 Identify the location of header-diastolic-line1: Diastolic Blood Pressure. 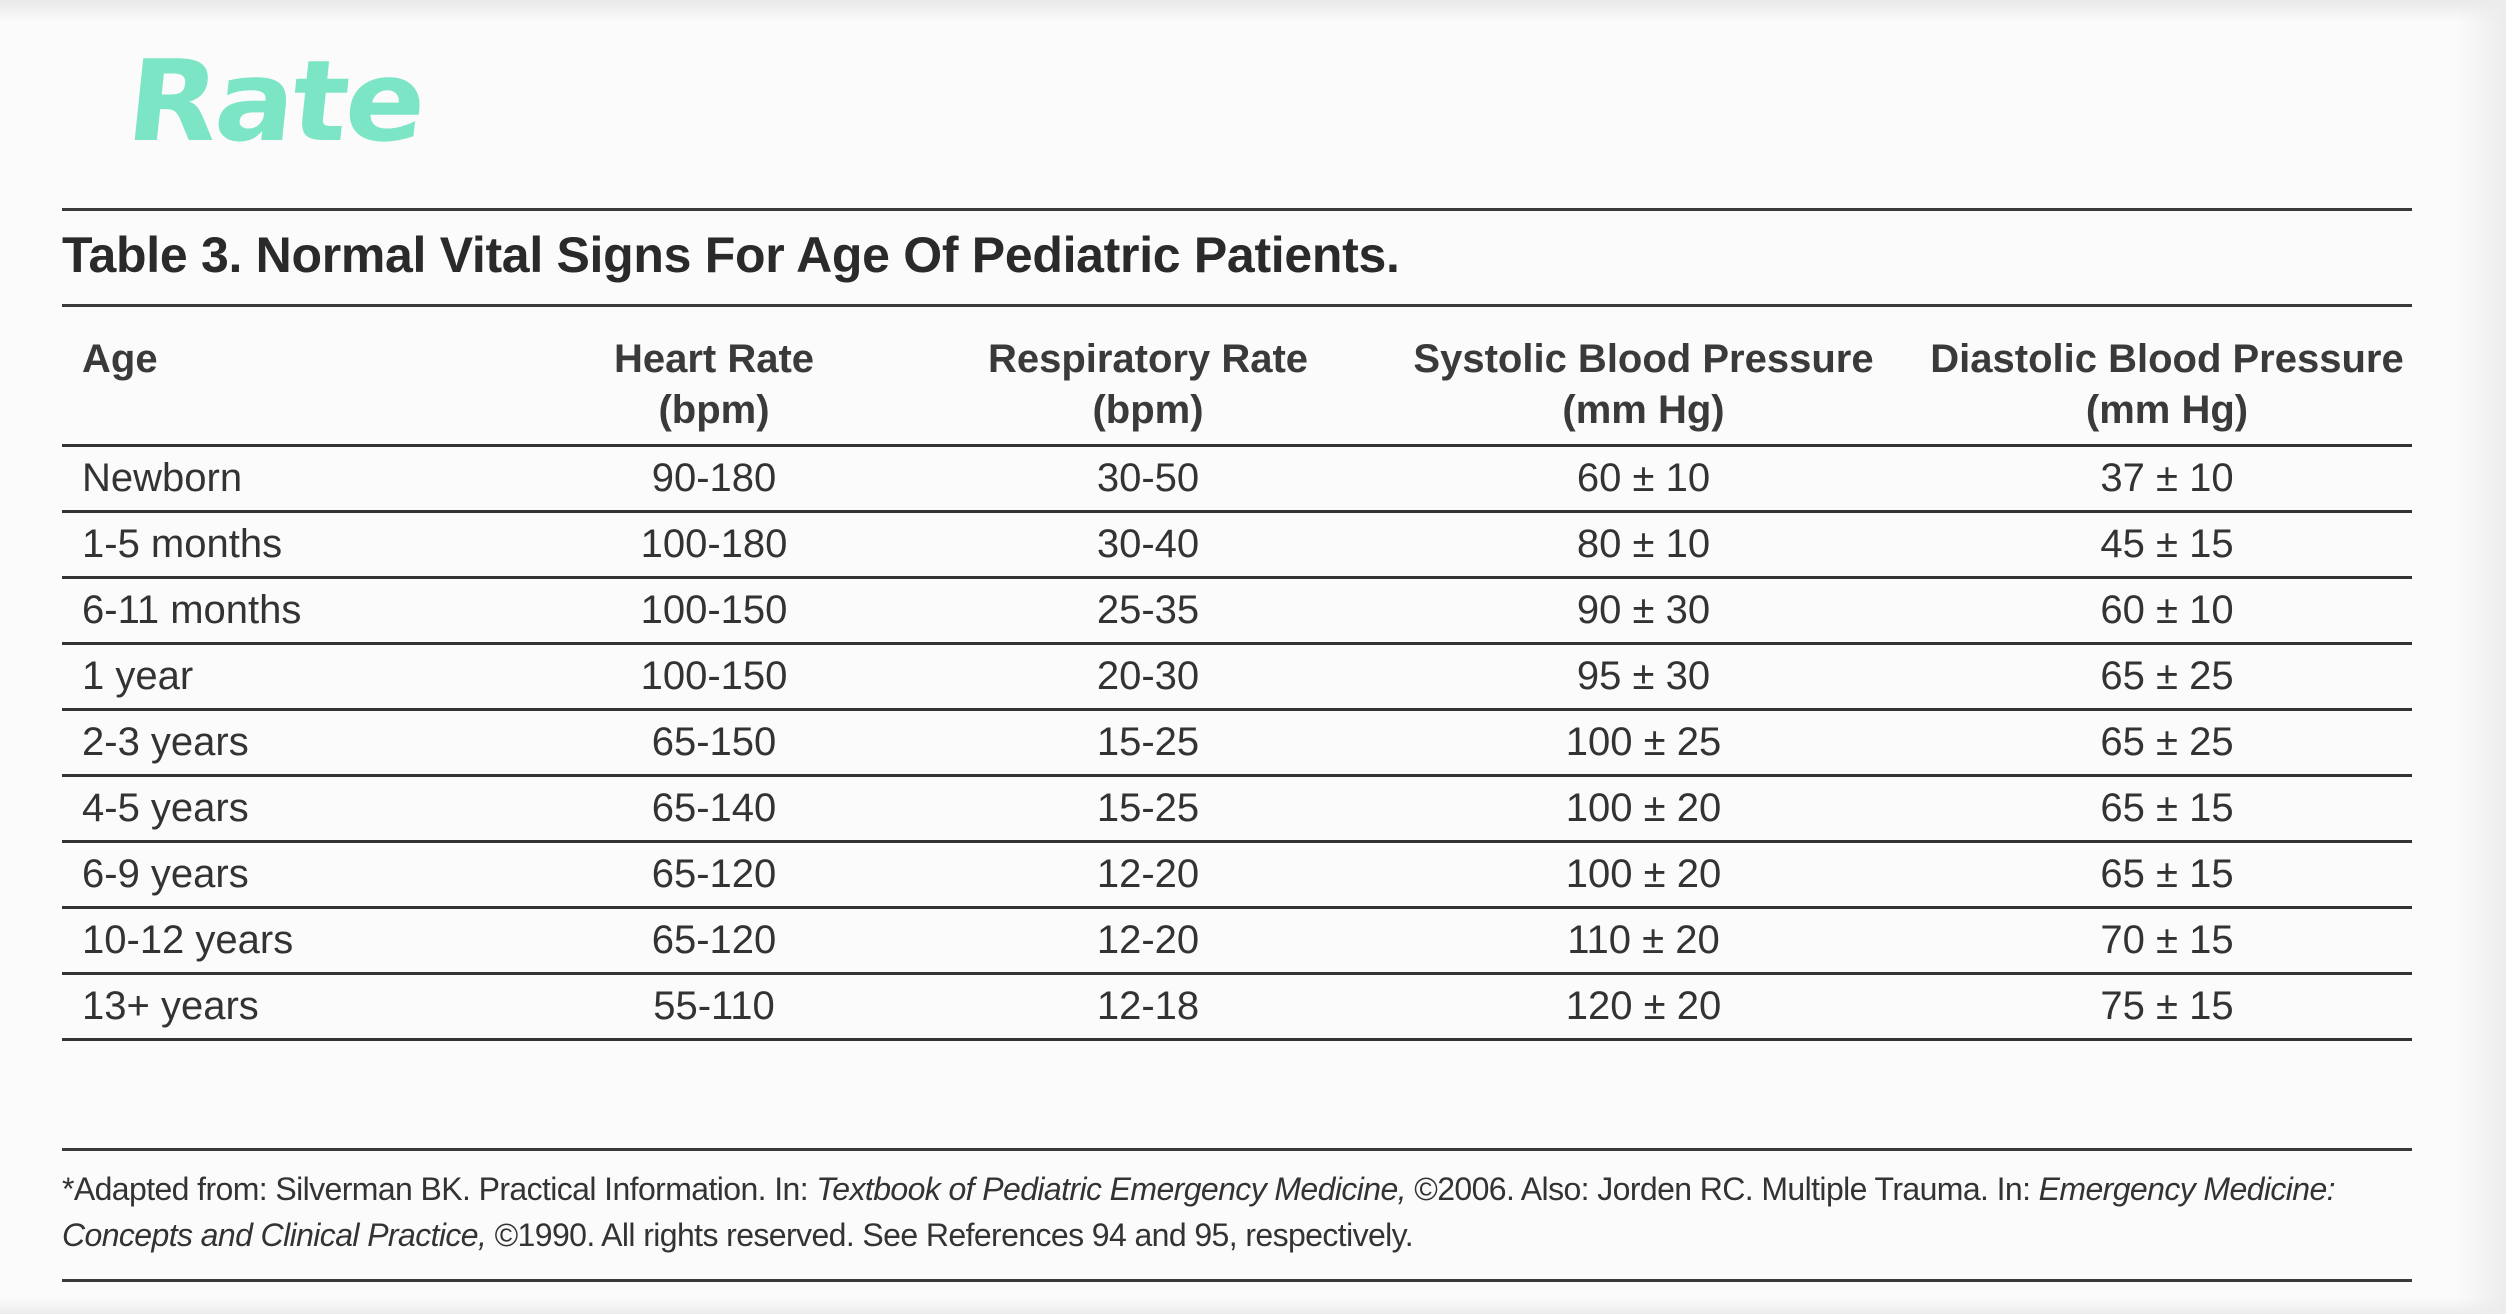
(2167, 359).